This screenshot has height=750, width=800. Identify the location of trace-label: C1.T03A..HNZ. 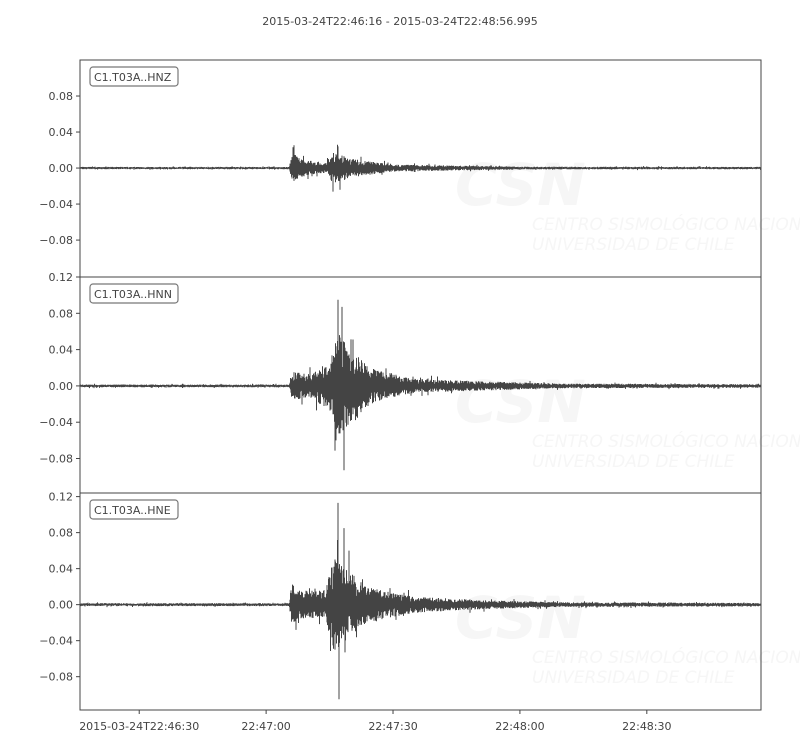
(134, 76).